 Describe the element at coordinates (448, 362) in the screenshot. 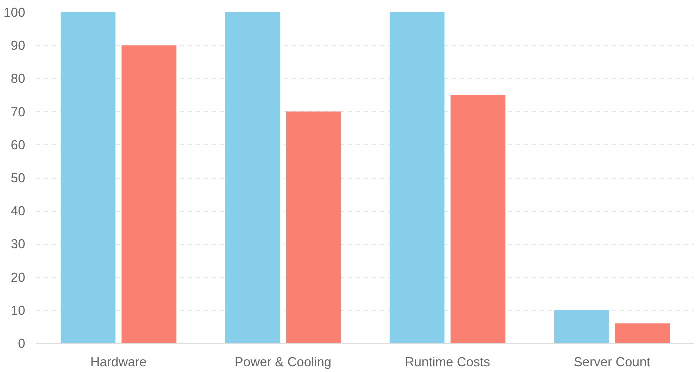

I see `x-tick-label: Runtime Costs` at that location.